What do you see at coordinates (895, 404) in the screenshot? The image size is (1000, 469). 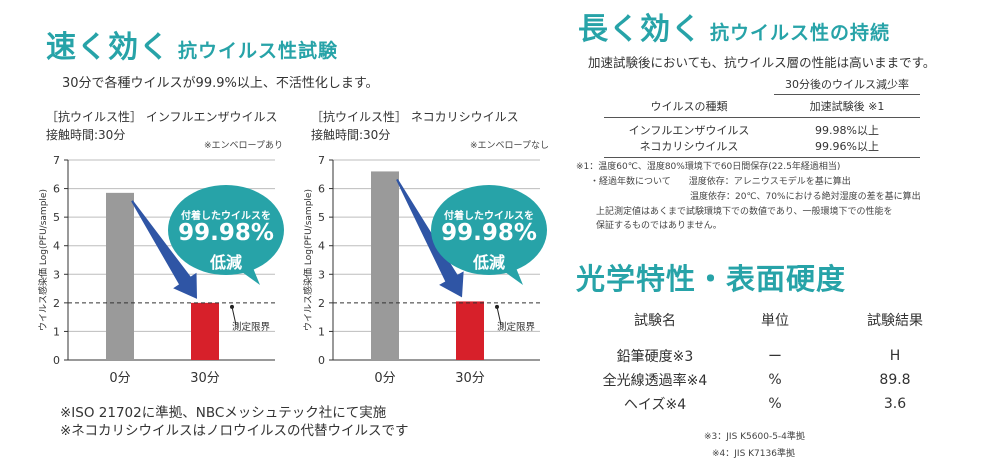 I see `pt-cell: 3.6` at bounding box center [895, 404].